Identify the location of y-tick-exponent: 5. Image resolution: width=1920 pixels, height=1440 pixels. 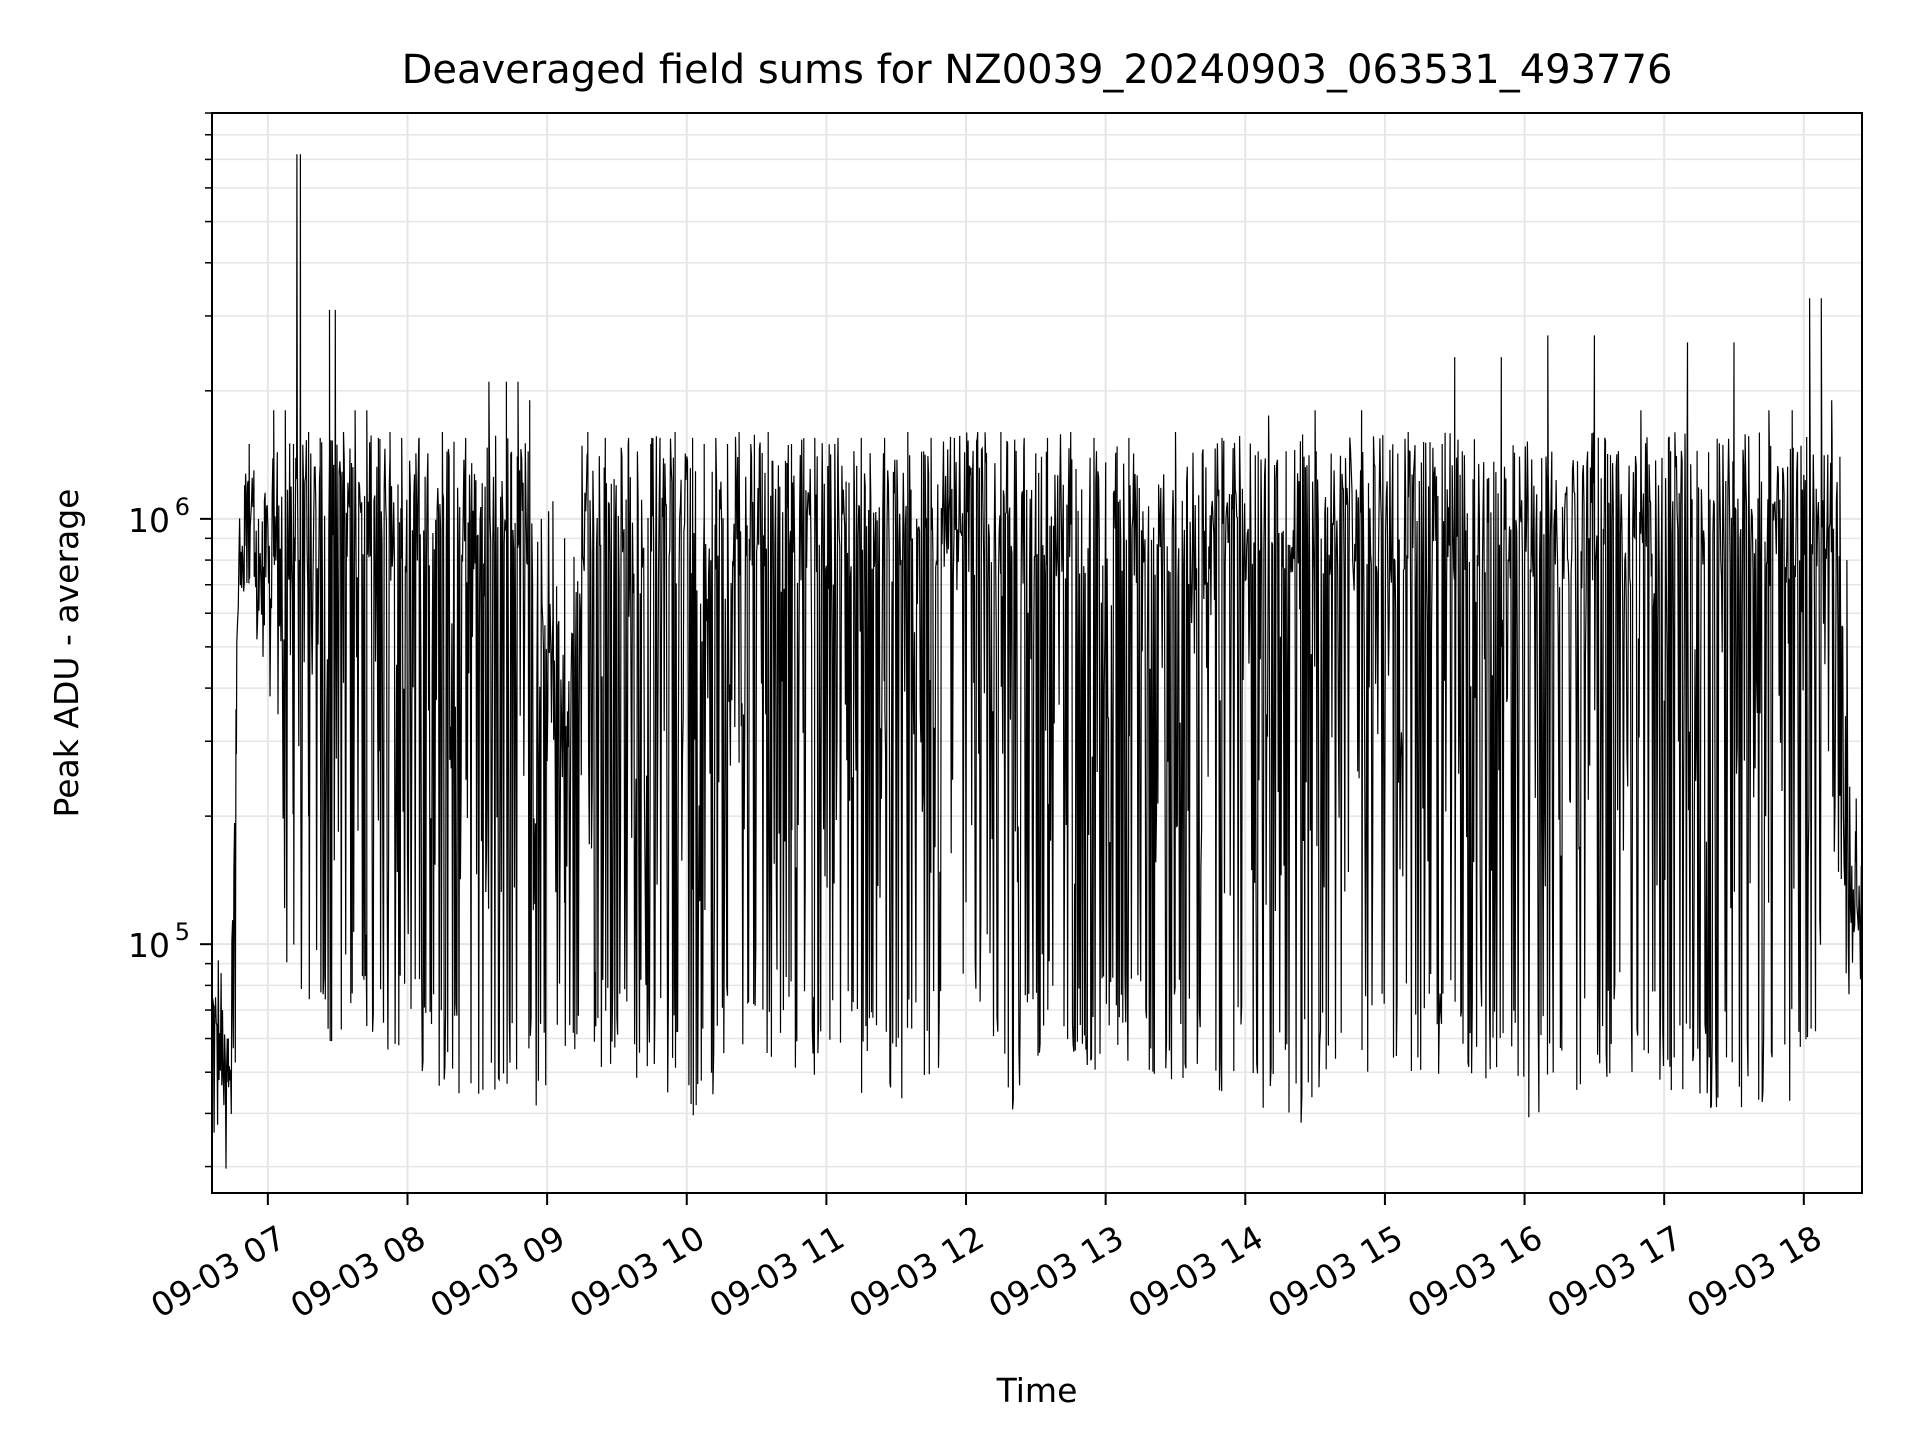
(182, 932).